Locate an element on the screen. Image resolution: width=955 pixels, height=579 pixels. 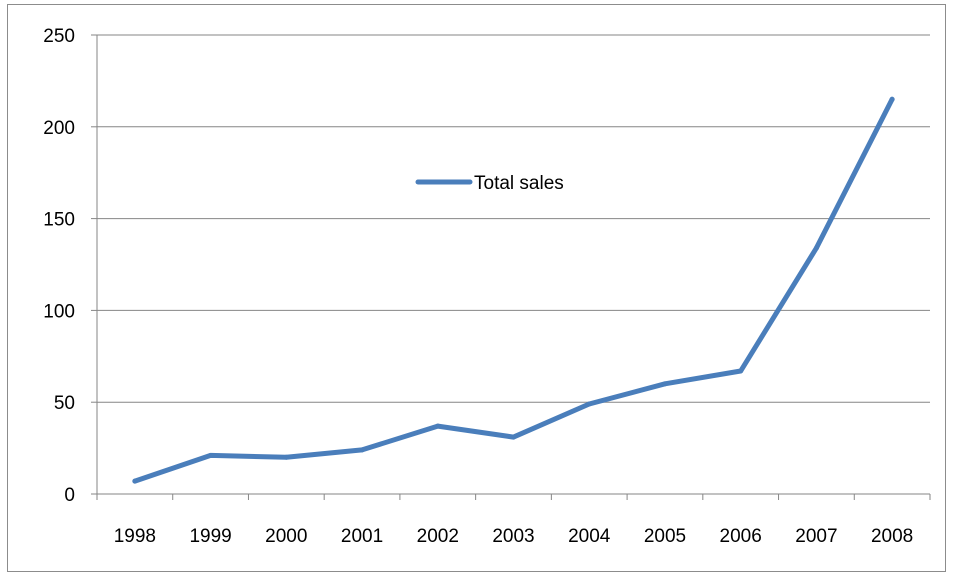
x-tick-label-2005: 2005 is located at coordinates (665, 536).